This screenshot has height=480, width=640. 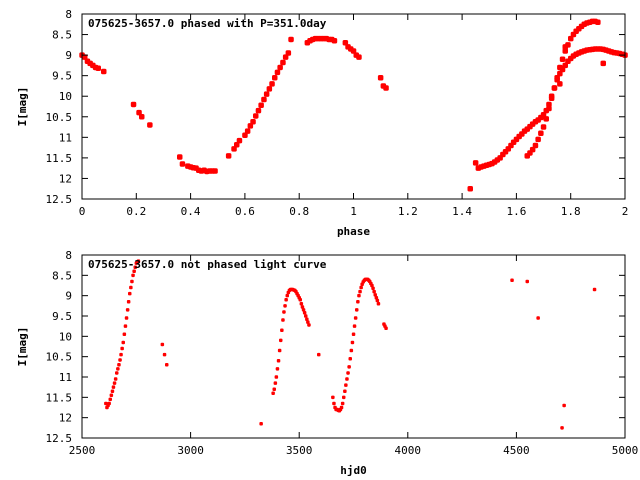 What do you see at coordinates (245, 211) in the screenshot?
I see `phased-x-tick-label: 0.6` at bounding box center [245, 211].